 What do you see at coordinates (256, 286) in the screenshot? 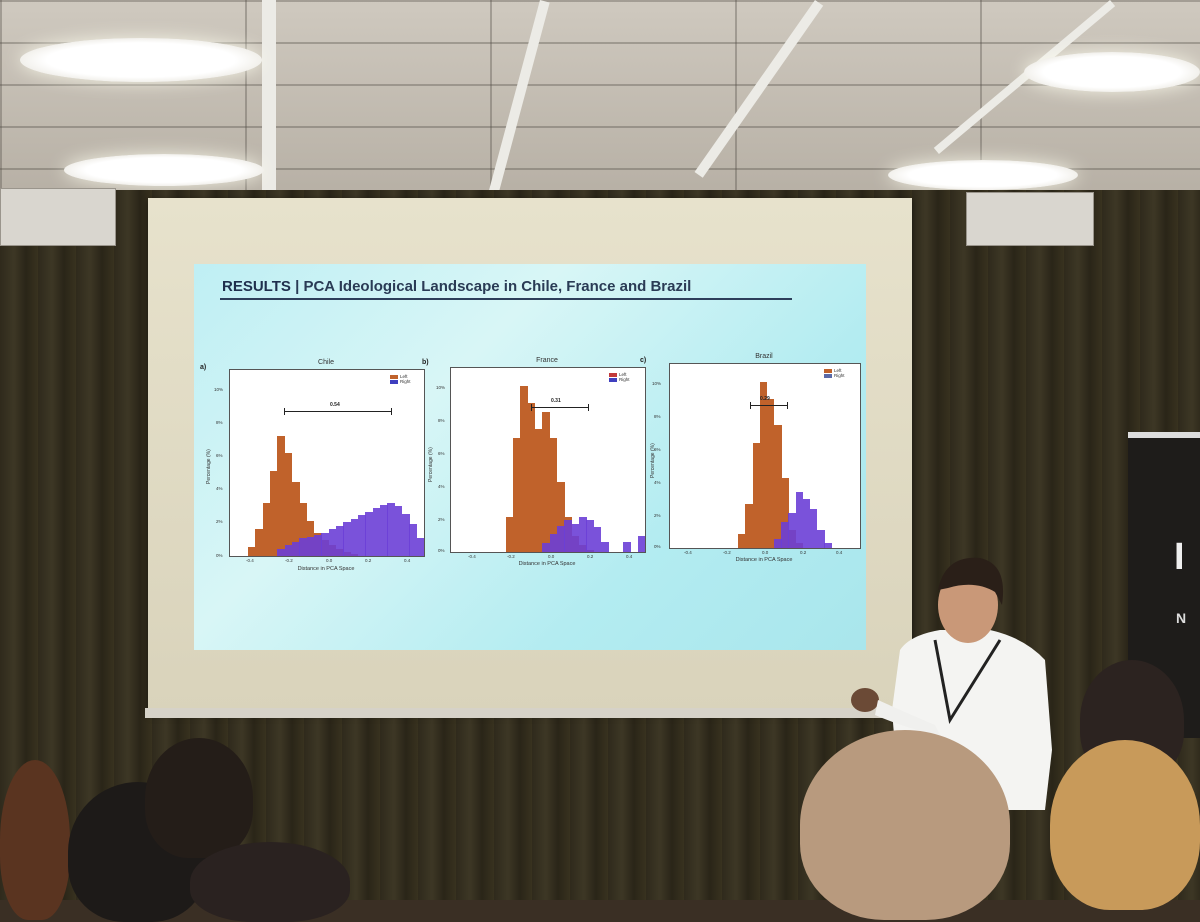
I see `slide-title-prefix: RESULTS` at bounding box center [256, 286].